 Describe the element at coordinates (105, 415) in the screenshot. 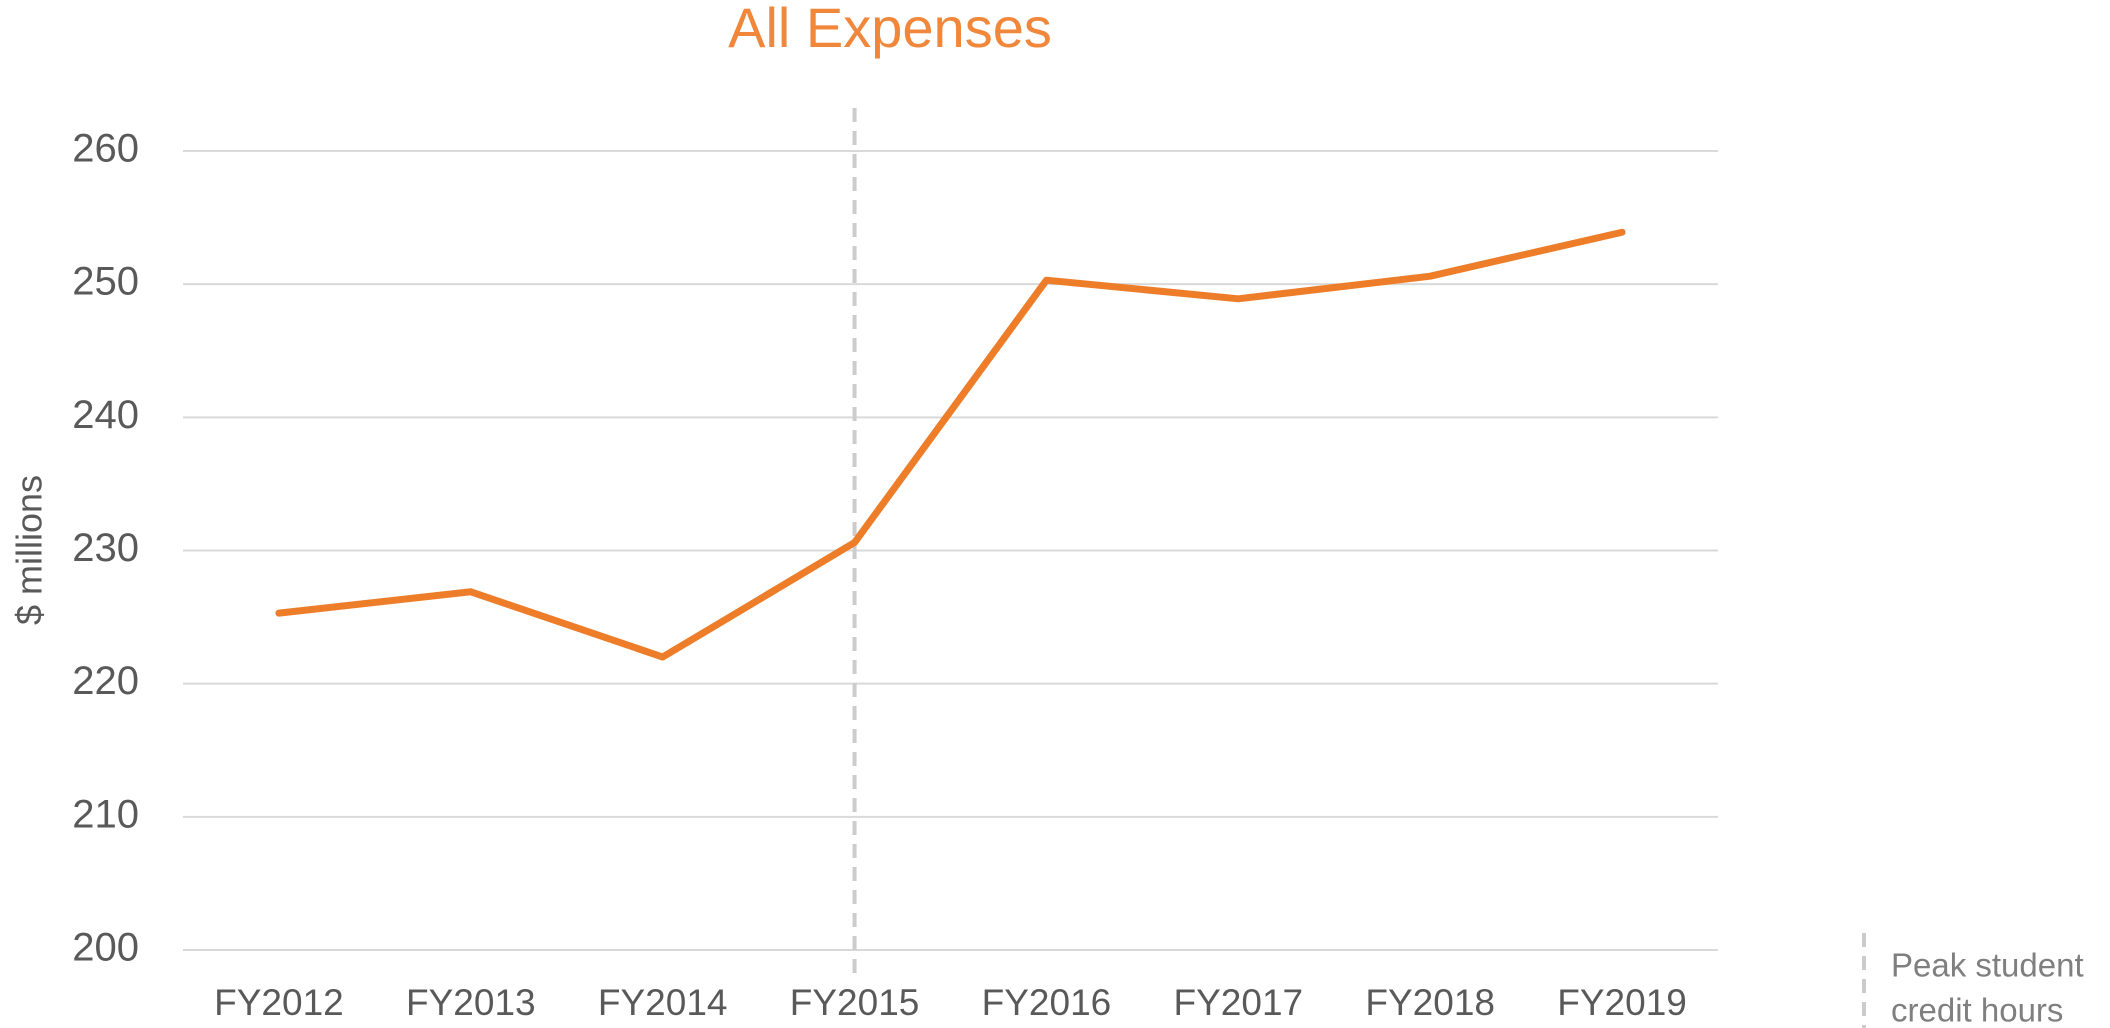

I see `y-tick-label: 240` at that location.